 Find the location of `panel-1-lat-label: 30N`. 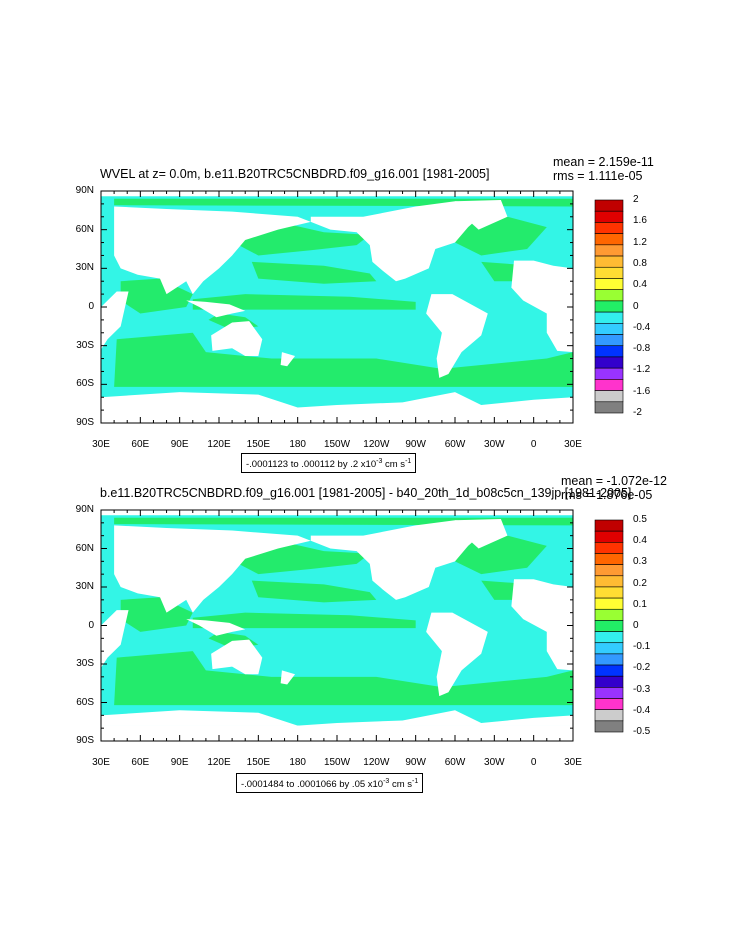

panel-1-lat-label: 30N is located at coordinates (84, 268).